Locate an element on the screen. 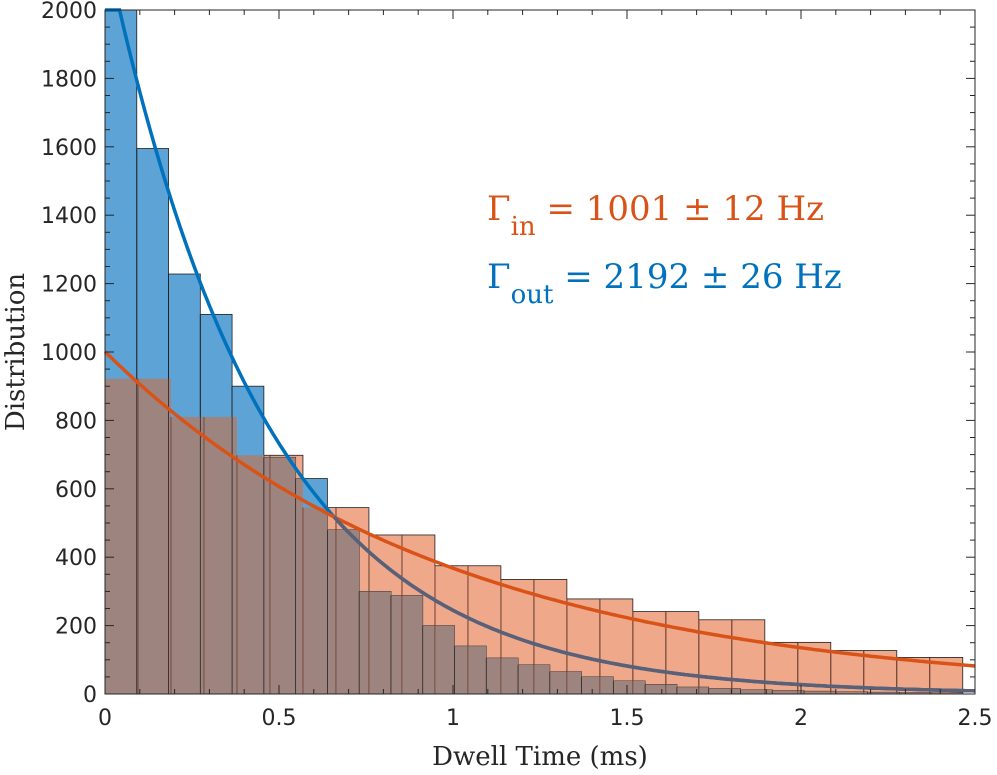 The width and height of the screenshot is (997, 775). gamma-in-subscript: in is located at coordinates (523, 227).